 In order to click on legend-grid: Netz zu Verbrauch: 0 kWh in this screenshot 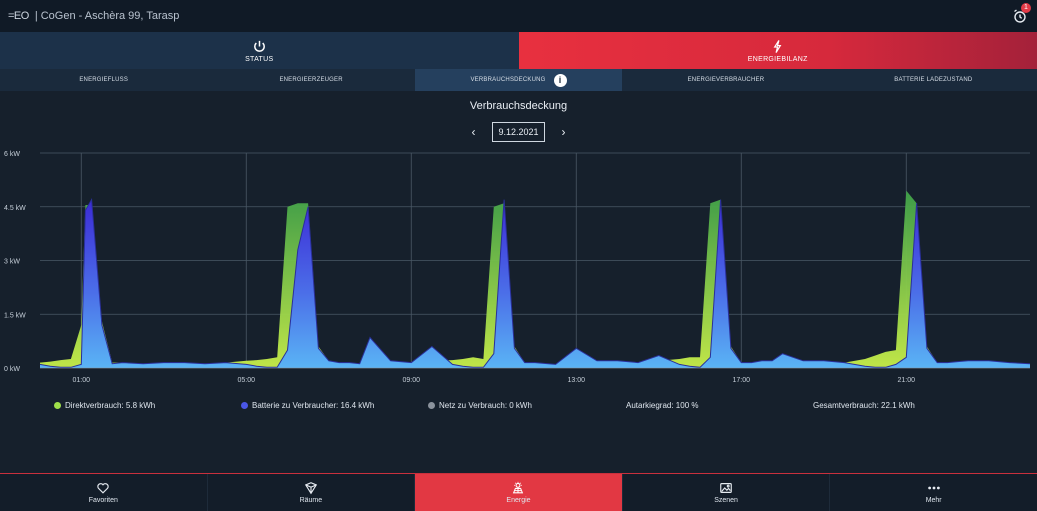, I will do `click(480, 405)`.